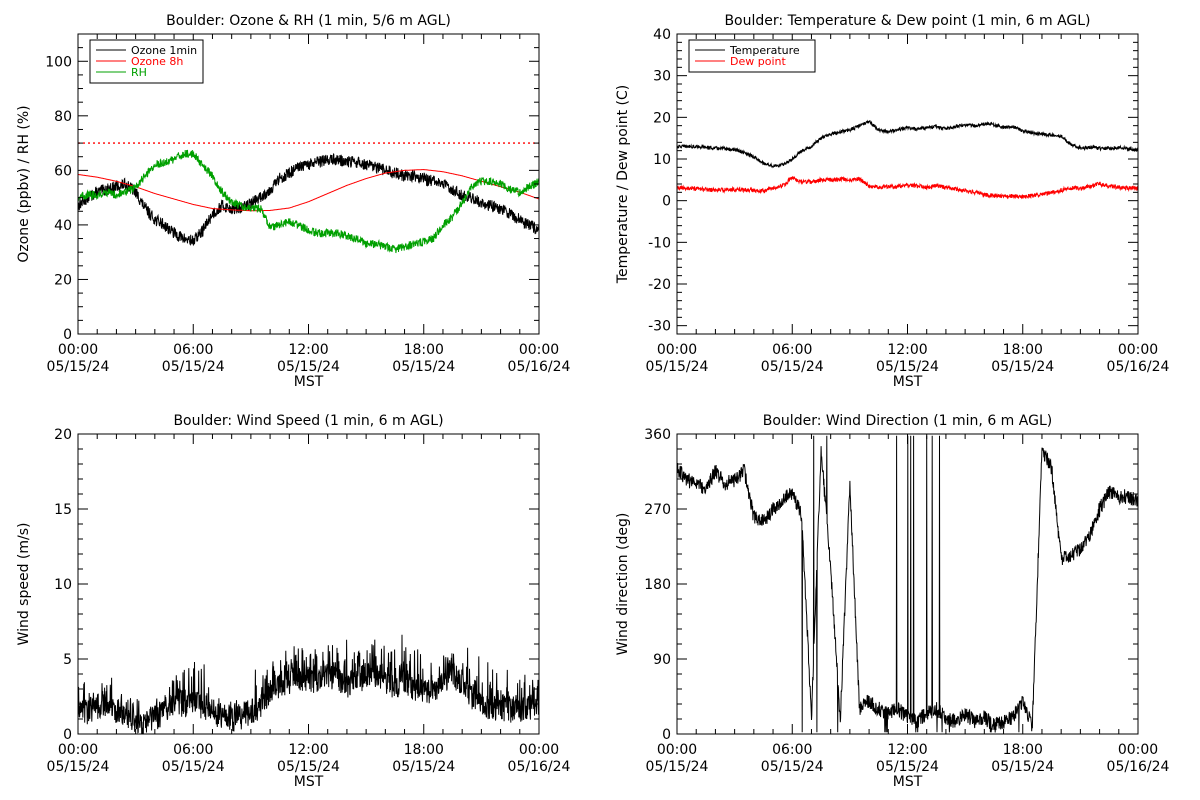 Image resolution: width=1200 pixels, height=800 pixels. Describe the element at coordinates (659, 285) in the screenshot. I see `y-tick-label: -20` at that location.